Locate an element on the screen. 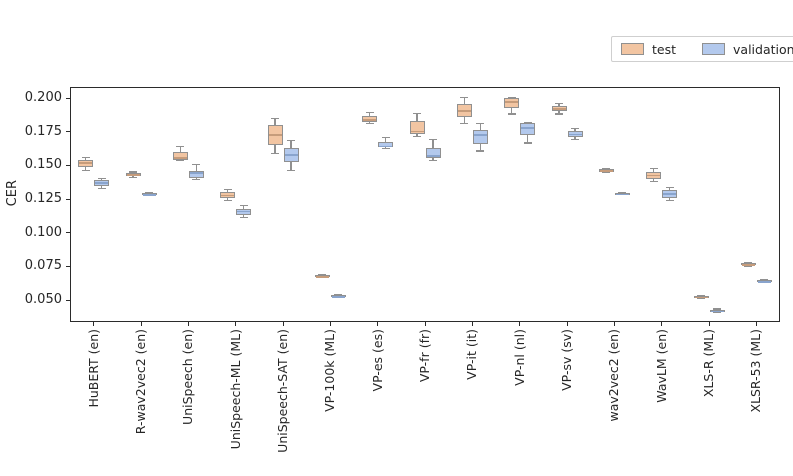 The height and width of the screenshot is (476, 793). legend: test validation is located at coordinates (702, 49).